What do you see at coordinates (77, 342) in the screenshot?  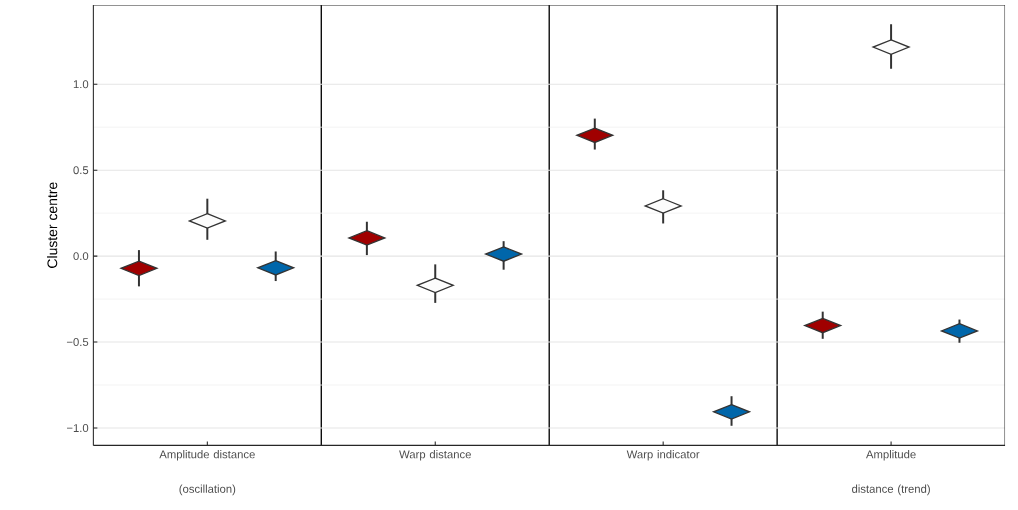 I see `y-tick-label: −0.5` at bounding box center [77, 342].